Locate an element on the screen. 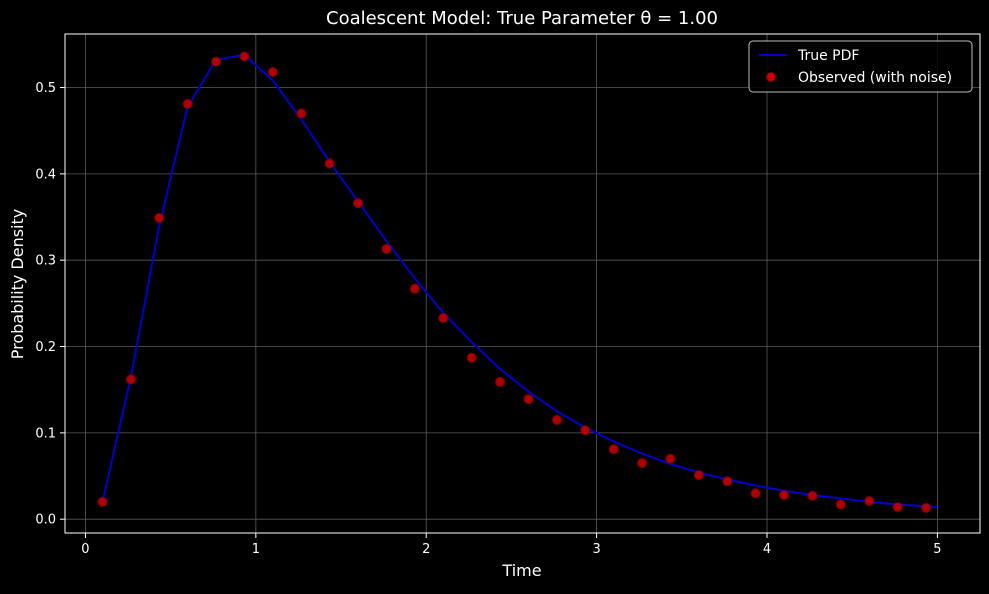 This screenshot has height=594, width=989. y-tick-label: 0.5 is located at coordinates (45, 88).